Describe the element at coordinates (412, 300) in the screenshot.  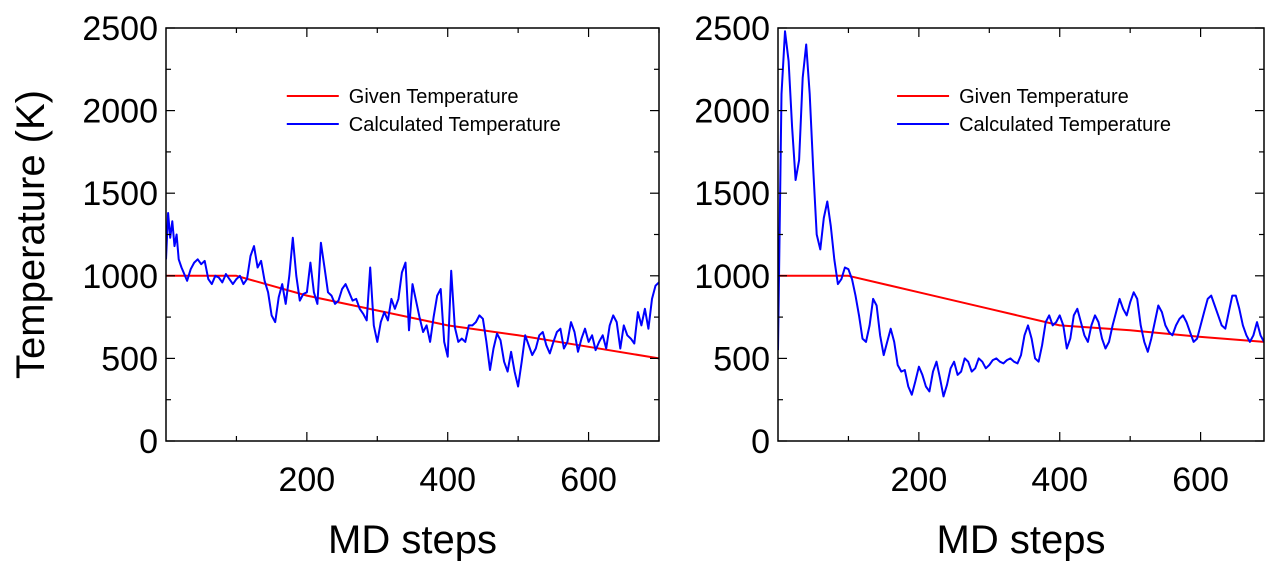
I see `series-line-calculated` at that location.